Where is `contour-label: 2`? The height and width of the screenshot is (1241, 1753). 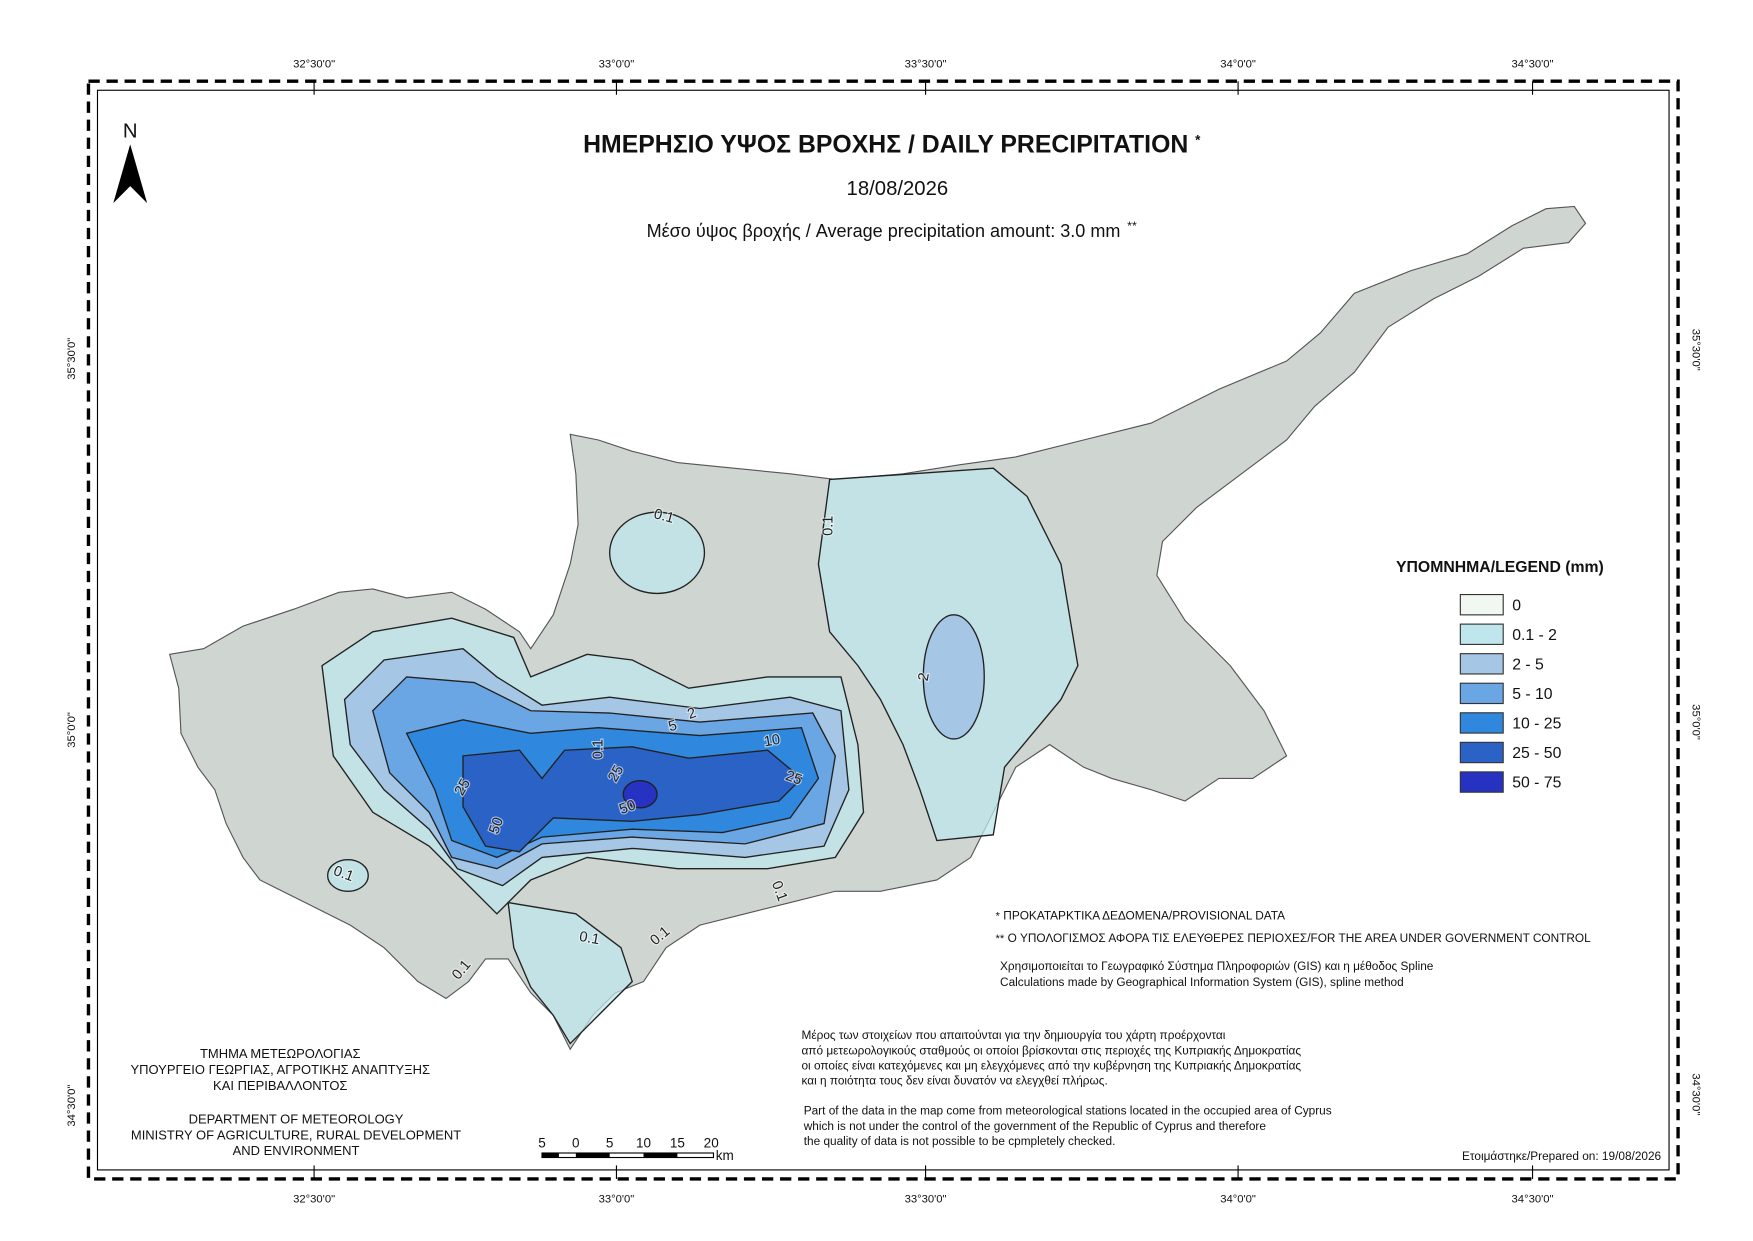 contour-label: 2 is located at coordinates (924, 676).